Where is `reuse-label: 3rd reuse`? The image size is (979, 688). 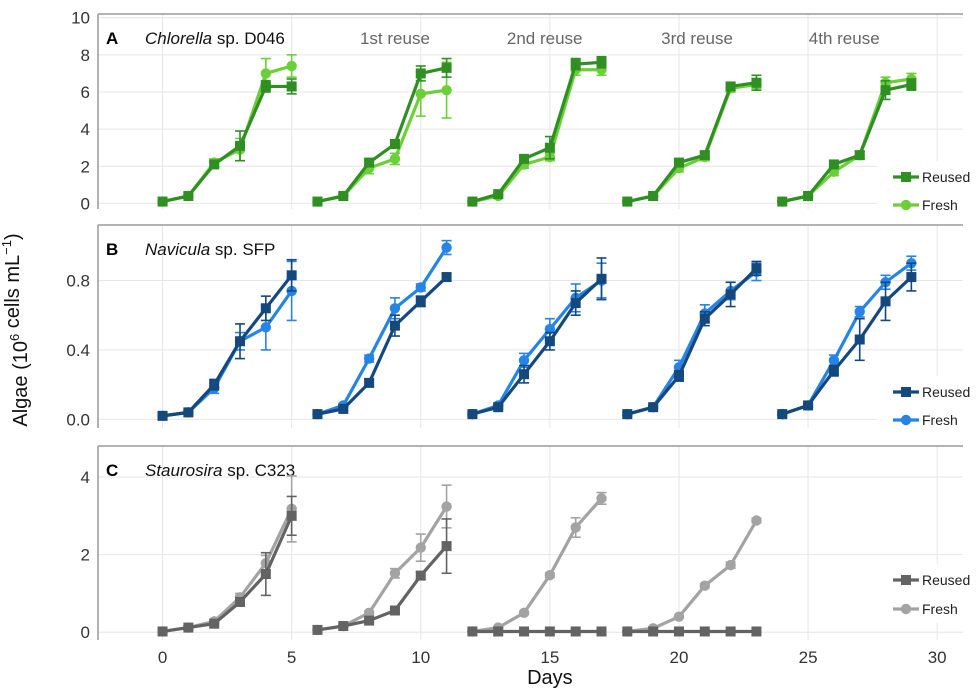
reuse-label: 3rd reuse is located at coordinates (697, 38).